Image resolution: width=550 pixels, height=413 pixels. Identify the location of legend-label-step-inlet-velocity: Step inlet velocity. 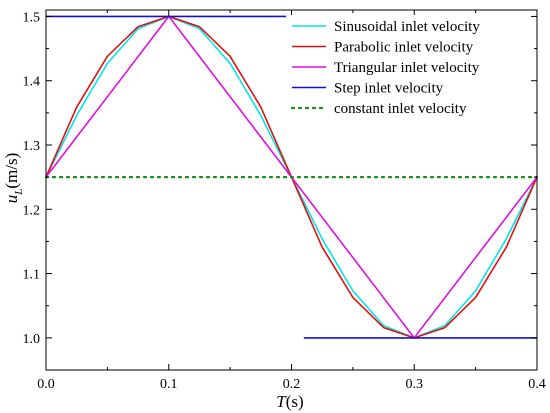
(389, 89).